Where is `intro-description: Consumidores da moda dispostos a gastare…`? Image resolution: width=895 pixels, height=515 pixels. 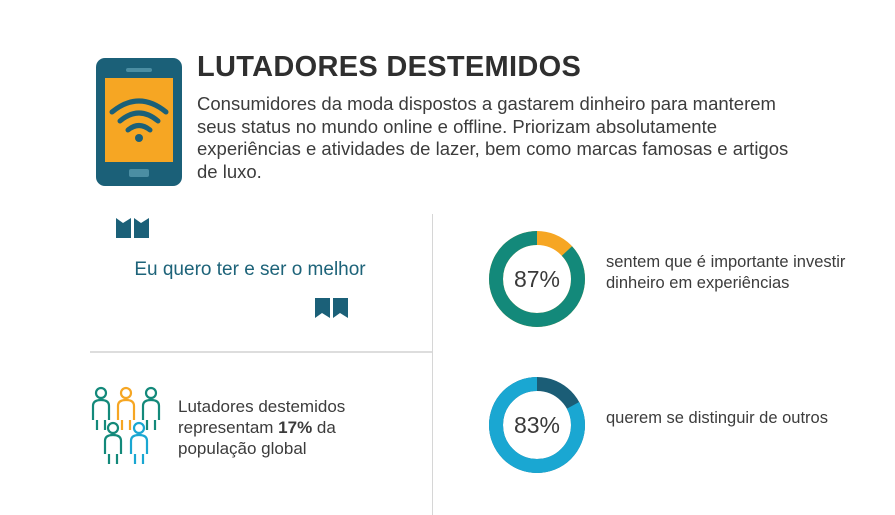 intro-description: Consumidores da moda dispostos a gastare… is located at coordinates (493, 137).